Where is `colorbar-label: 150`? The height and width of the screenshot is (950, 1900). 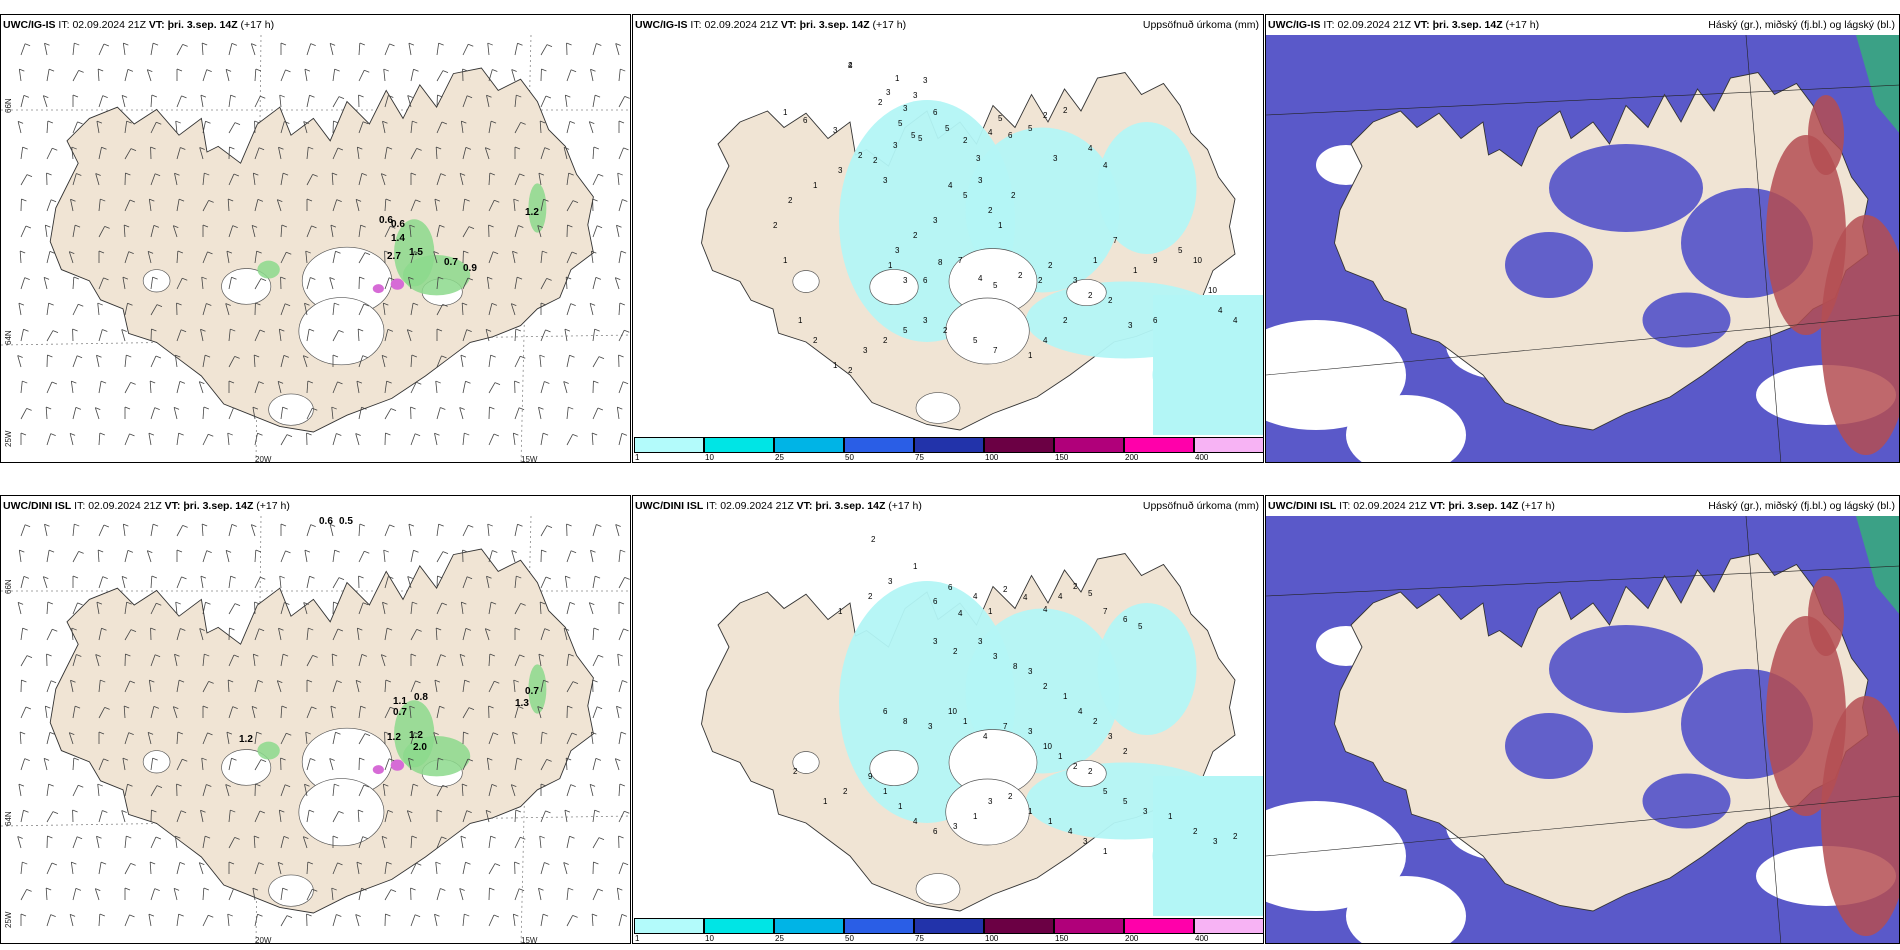
colorbar-label: 150 is located at coordinates (1062, 938).